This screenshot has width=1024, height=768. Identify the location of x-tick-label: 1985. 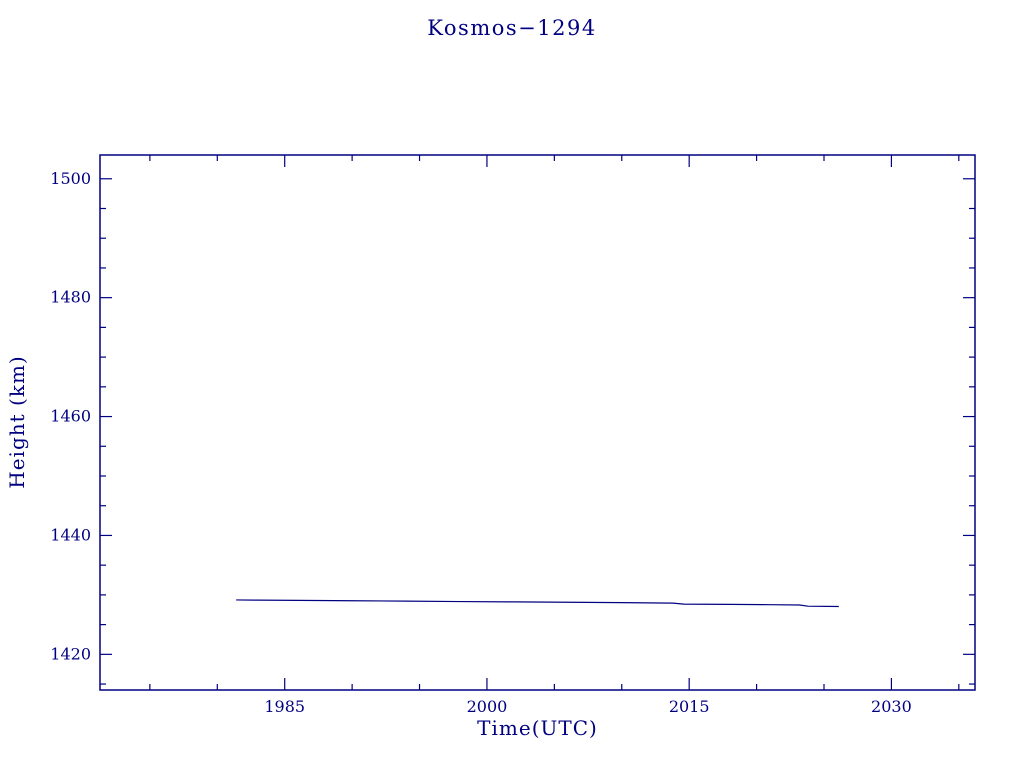
(284, 706).